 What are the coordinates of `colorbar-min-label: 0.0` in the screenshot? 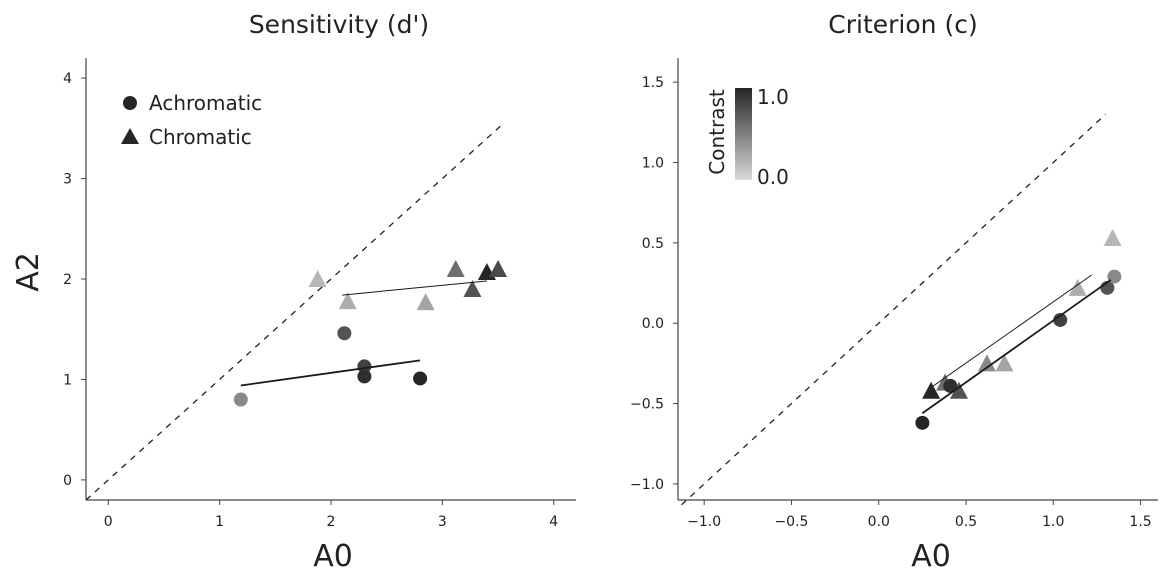 It's located at (773, 177).